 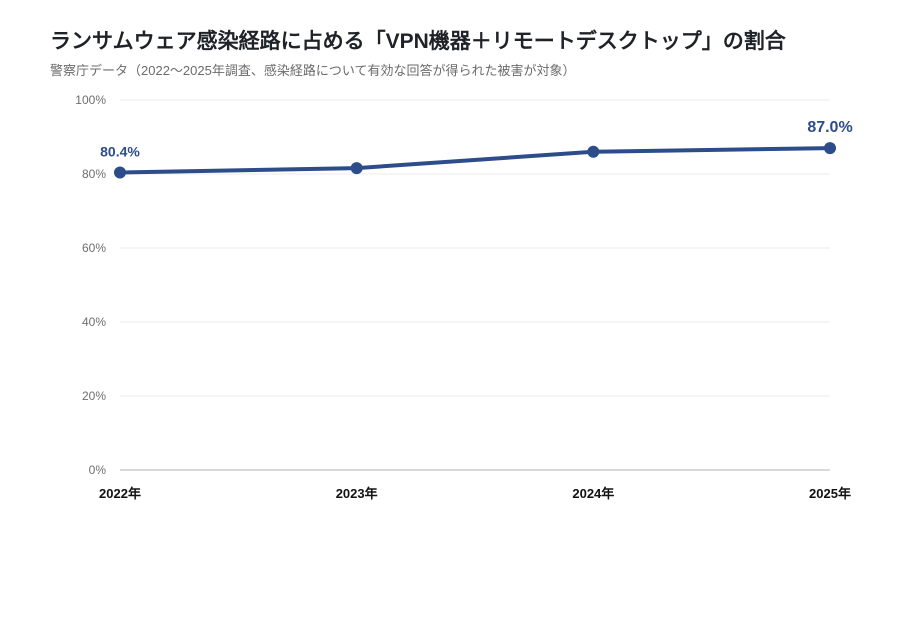 What do you see at coordinates (830, 493) in the screenshot?
I see `x-tick-label: 2025年` at bounding box center [830, 493].